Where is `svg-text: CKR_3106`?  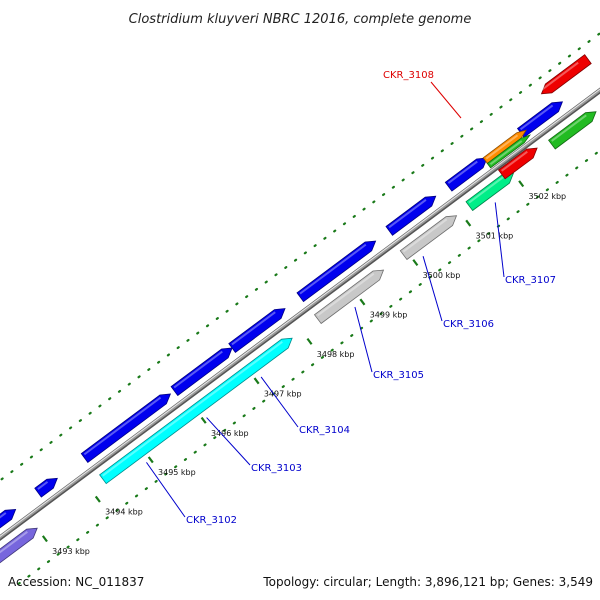
svg-text: CKR_3106 is located at coordinates (468, 324).